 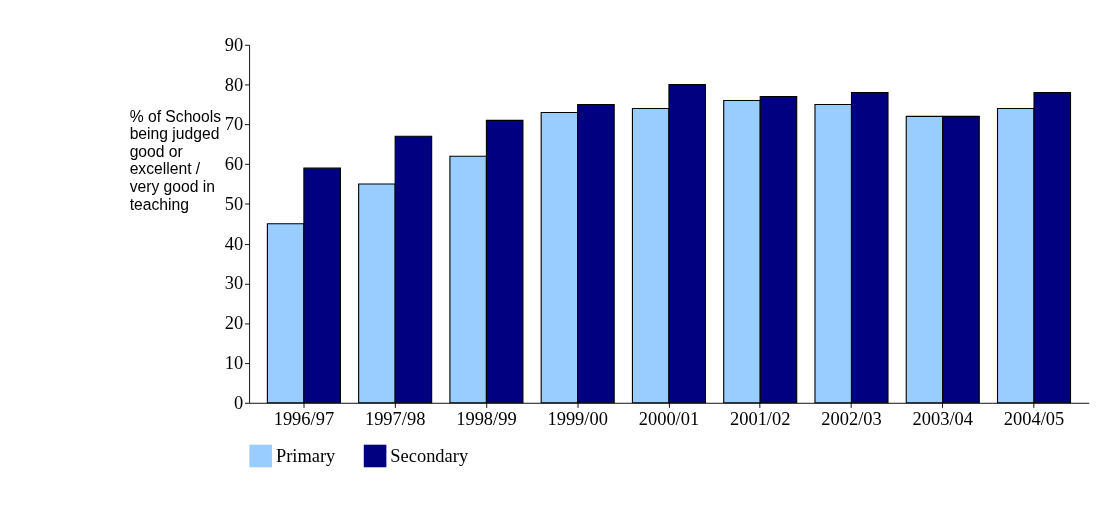 What do you see at coordinates (234, 84) in the screenshot?
I see `y-tick-label: 80` at bounding box center [234, 84].